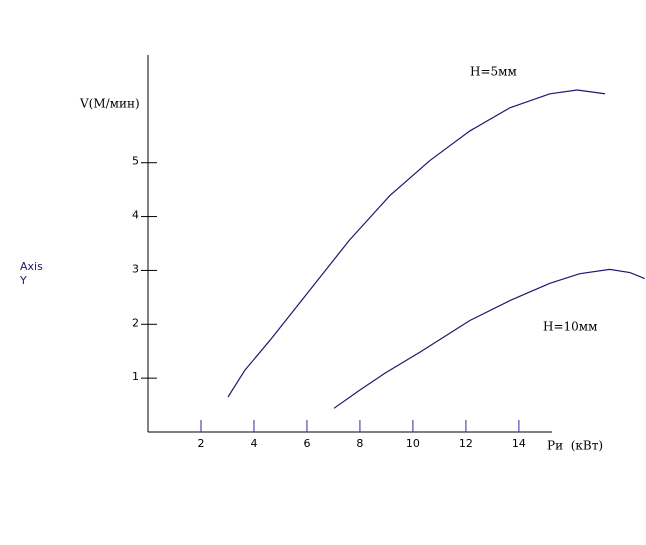 This screenshot has height=545, width=646. I want to click on x-axis-label: Ри (кВт), so click(575, 446).